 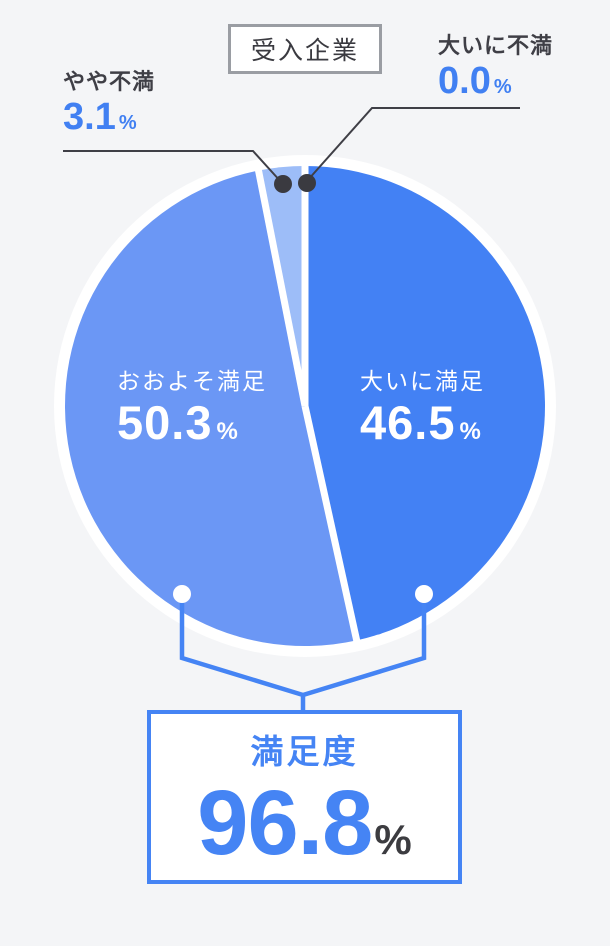 I want to click on callout-very-dissatisfied: 大いに不満 0.0%, so click(x=495, y=66).